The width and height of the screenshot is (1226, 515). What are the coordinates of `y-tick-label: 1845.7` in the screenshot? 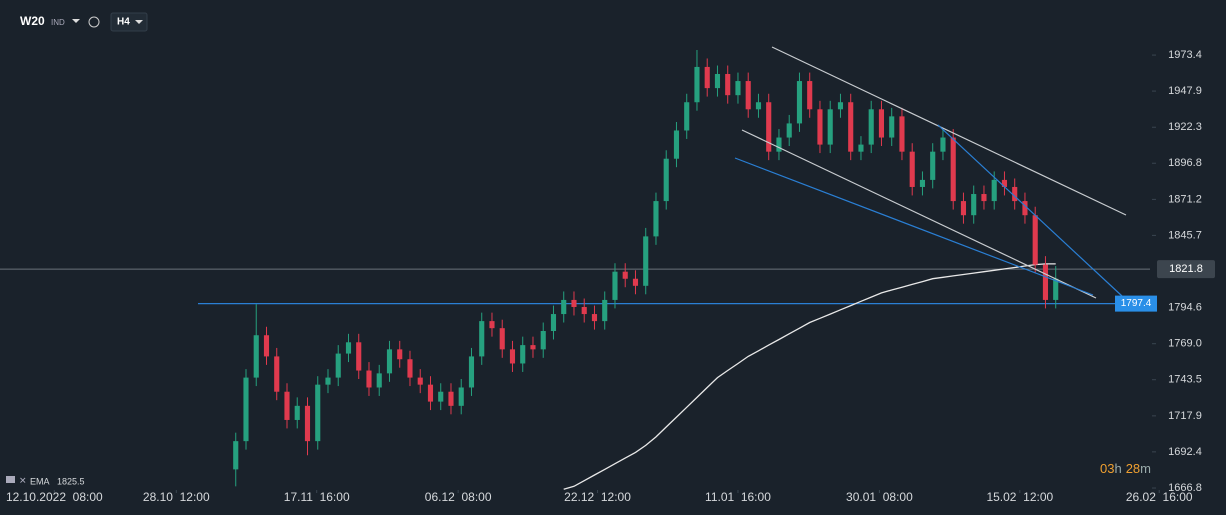 It's located at (1185, 235).